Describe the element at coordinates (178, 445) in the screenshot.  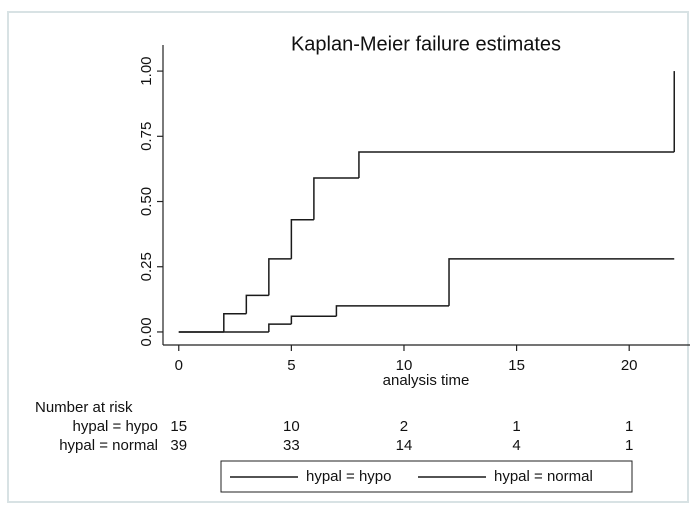
I see `risk-count: 39` at that location.